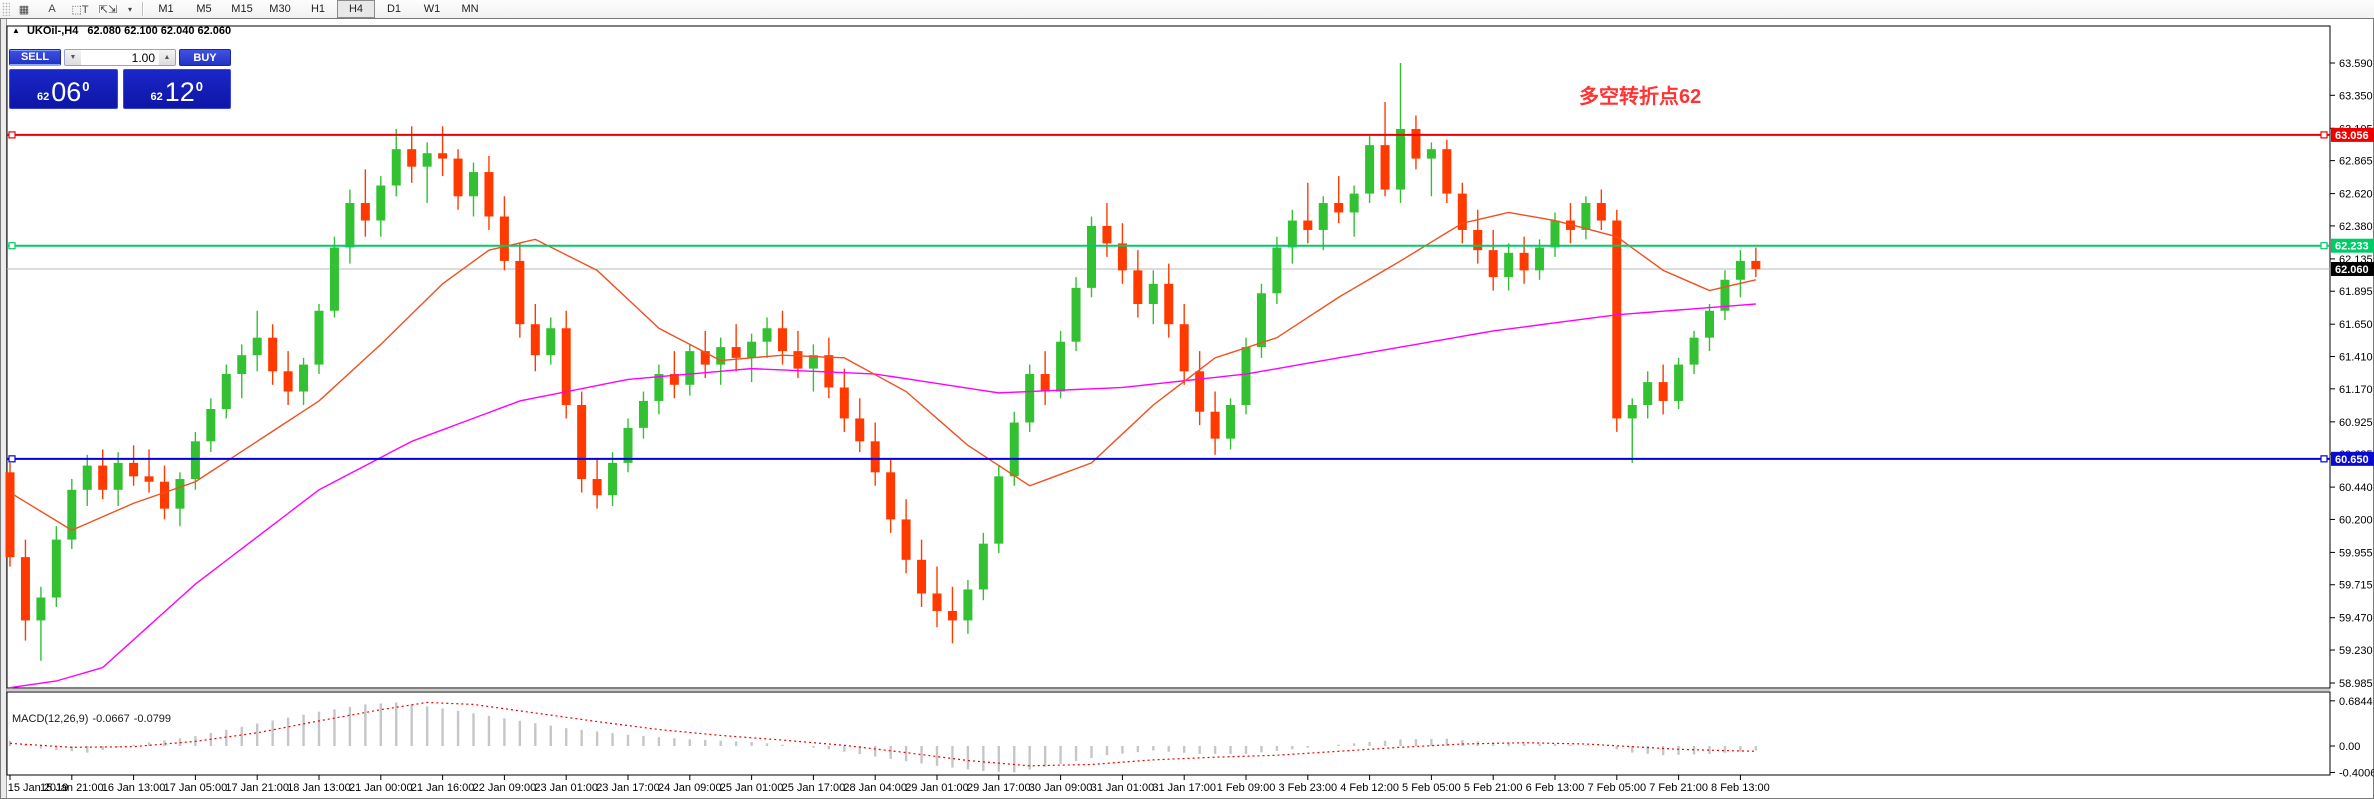 This screenshot has width=2374, height=799. I want to click on symbol-header: ▲ UKOil-,H4 62.080 62.100 62.040 62.060, so click(121, 31).